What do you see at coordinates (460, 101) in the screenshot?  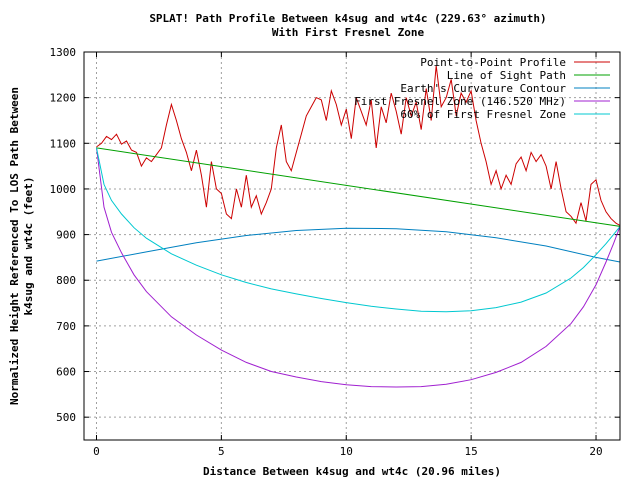 I see `legend-label-3: First Fresnel Zone (146.520 MHz)` at bounding box center [460, 101].